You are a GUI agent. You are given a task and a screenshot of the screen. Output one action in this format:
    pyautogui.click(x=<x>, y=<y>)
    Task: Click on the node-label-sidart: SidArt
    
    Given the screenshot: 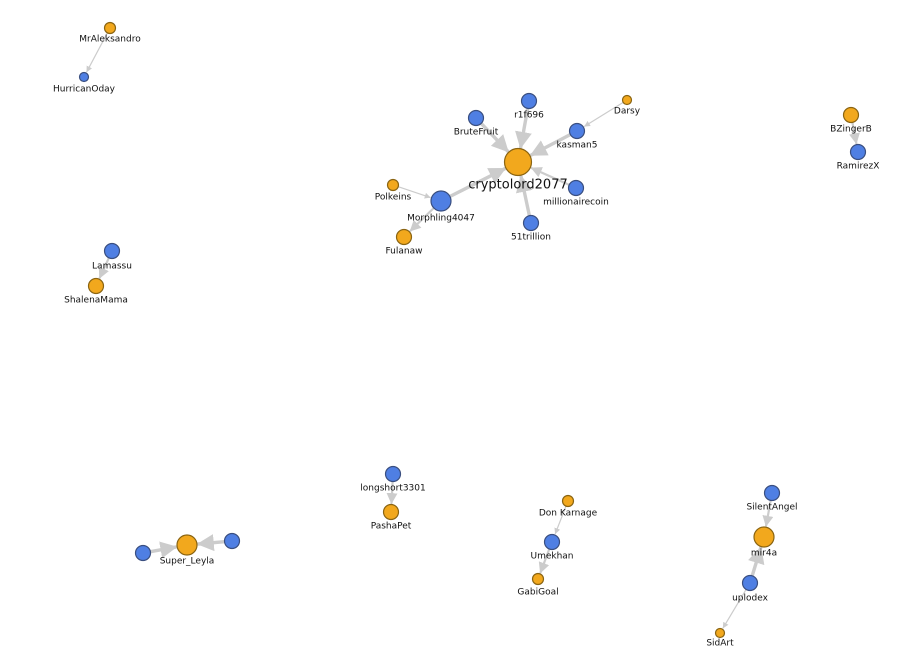 What is the action you would take?
    pyautogui.click(x=720, y=644)
    